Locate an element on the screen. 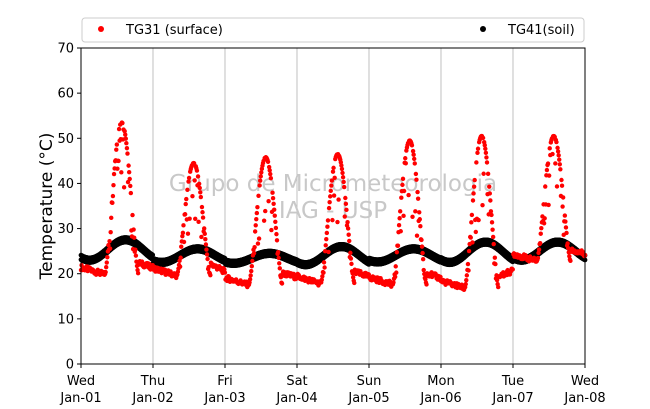  y-tick-label: 40 is located at coordinates (65, 184).